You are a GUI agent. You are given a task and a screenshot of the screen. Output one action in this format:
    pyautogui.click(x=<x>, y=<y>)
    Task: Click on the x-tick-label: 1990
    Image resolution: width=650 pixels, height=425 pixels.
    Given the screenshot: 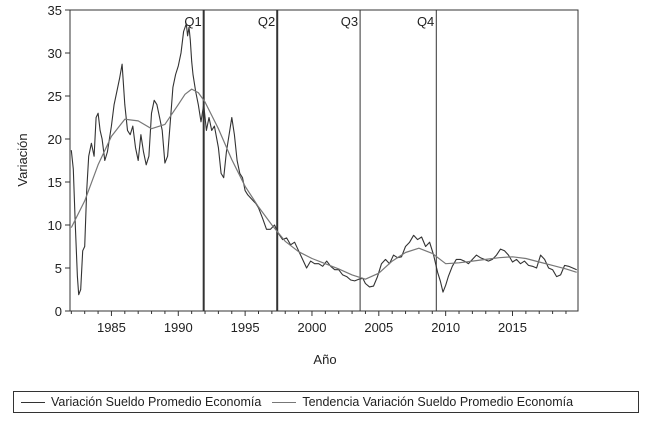 What is the action you would take?
    pyautogui.click(x=178, y=327)
    